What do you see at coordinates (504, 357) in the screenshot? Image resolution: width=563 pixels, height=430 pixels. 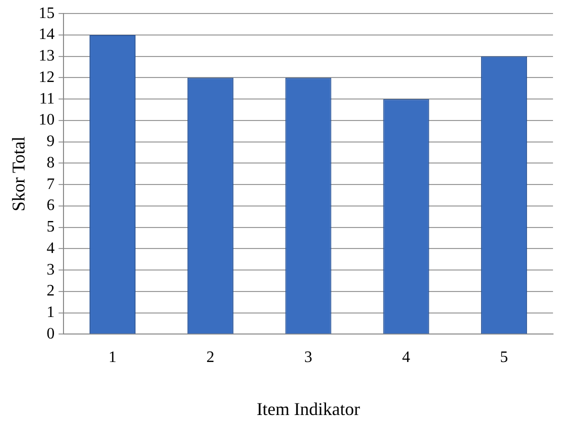 I see `x-tick-label: 5` at bounding box center [504, 357].